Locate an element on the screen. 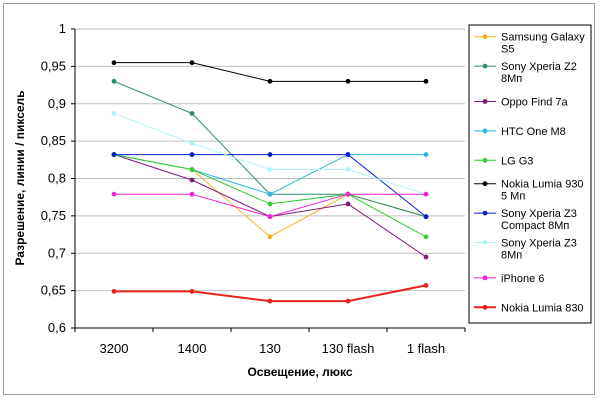 The width and height of the screenshot is (600, 400). y-tick-label: 0,7 is located at coordinates (57, 252).